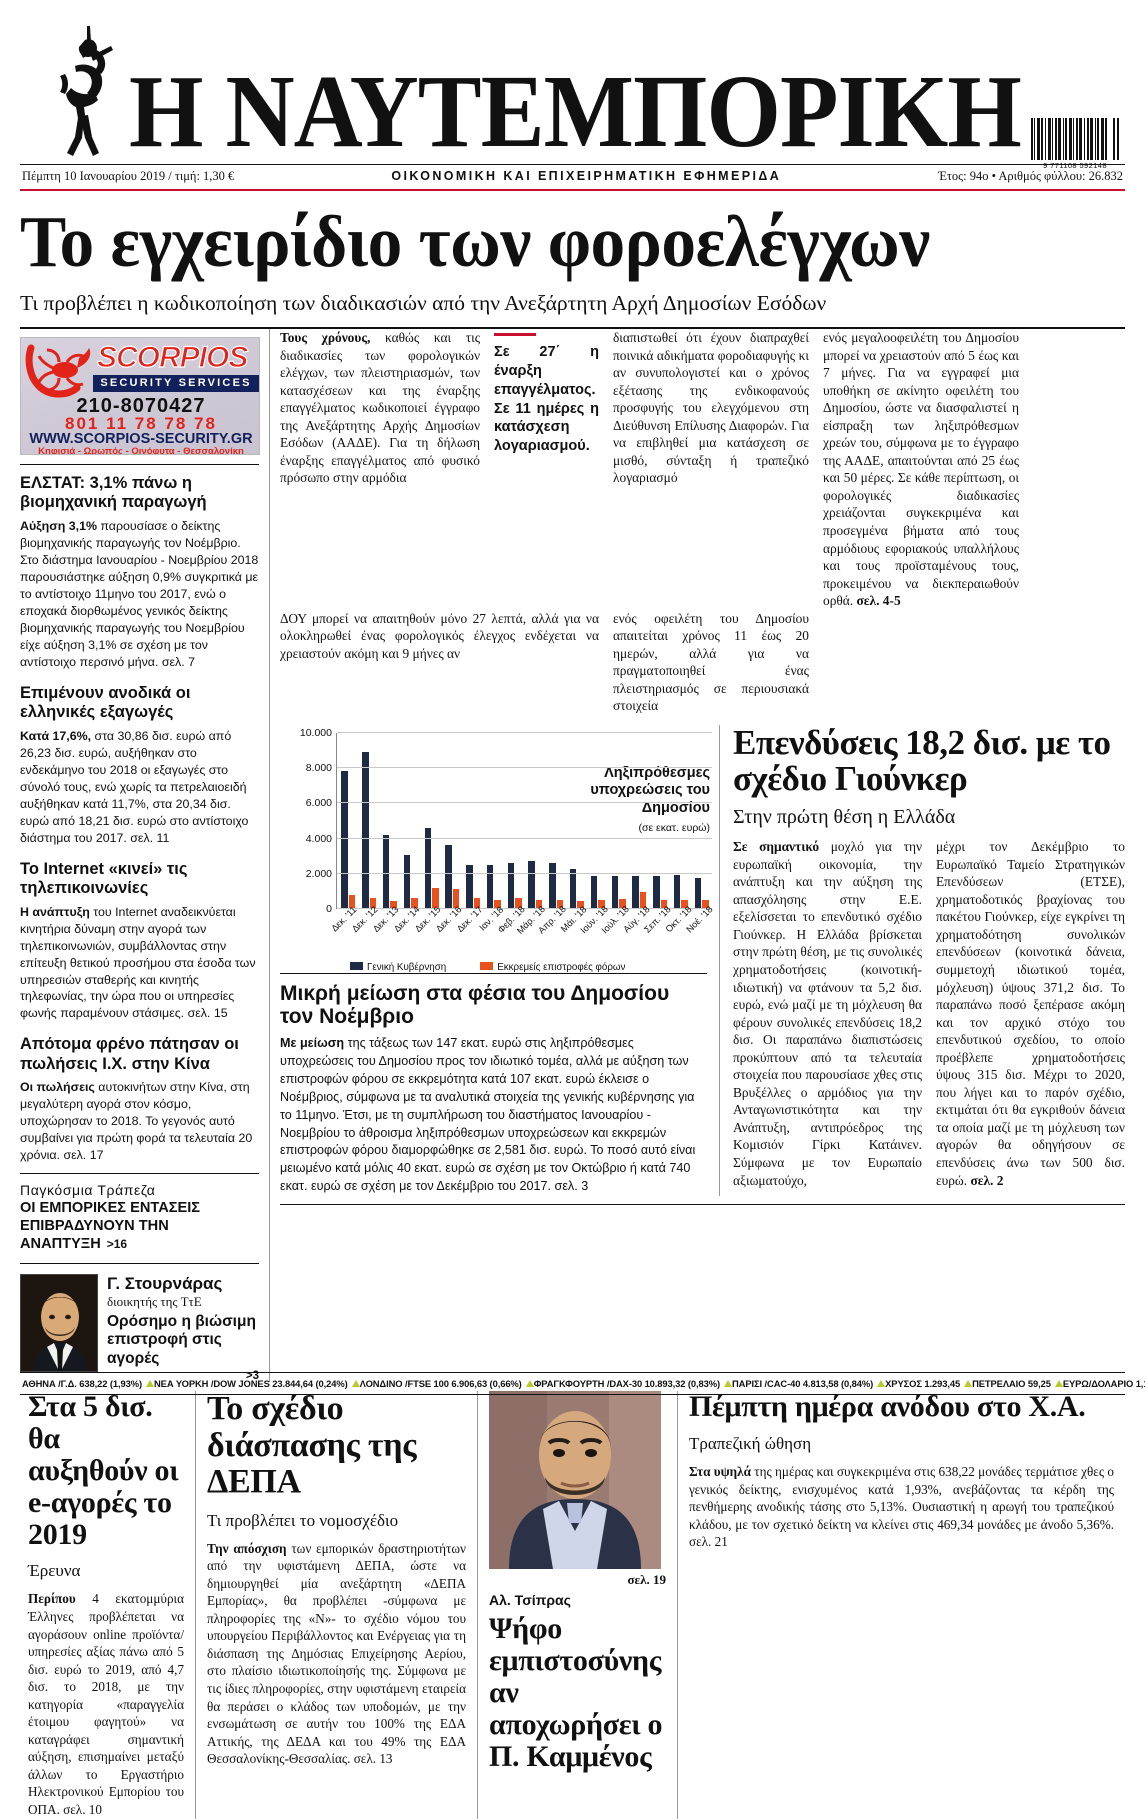 The width and height of the screenshot is (1145, 1819). What do you see at coordinates (139, 1174) in the screenshot?
I see `rule-above-worldbank` at bounding box center [139, 1174].